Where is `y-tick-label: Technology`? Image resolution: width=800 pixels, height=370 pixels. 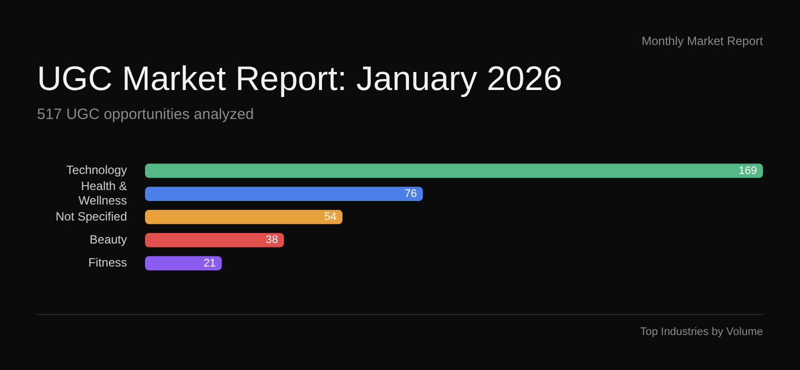
y-tick-label: Technology is located at coordinates (96, 170).